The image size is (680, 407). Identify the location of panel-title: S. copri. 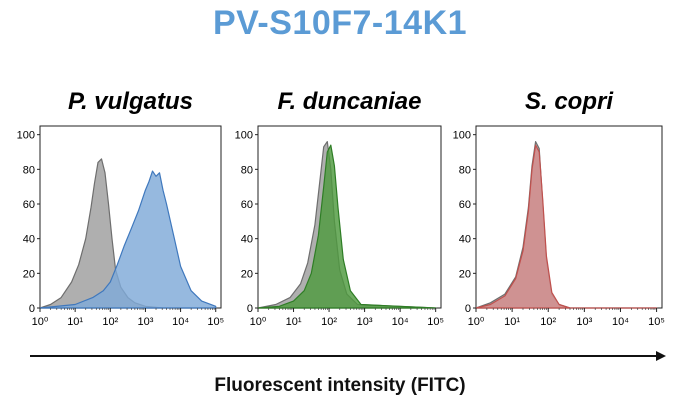
(569, 101).